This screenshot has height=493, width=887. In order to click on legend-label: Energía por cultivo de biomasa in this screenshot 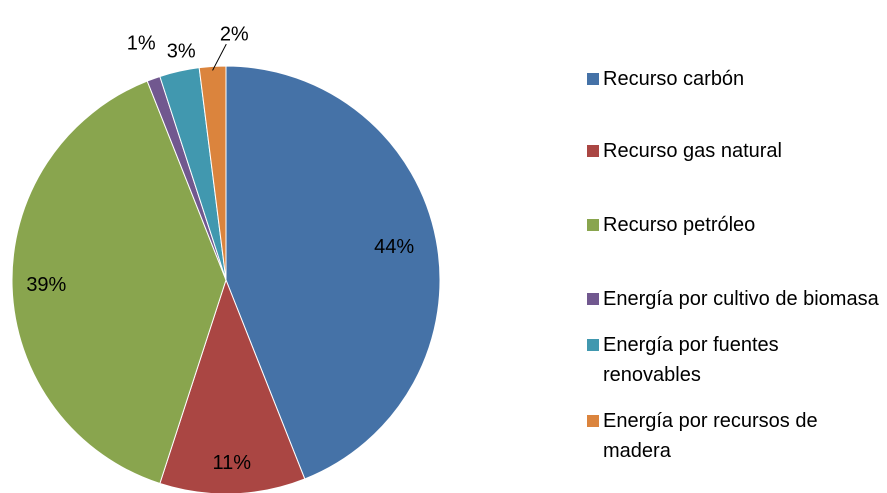, I will do `click(741, 299)`.